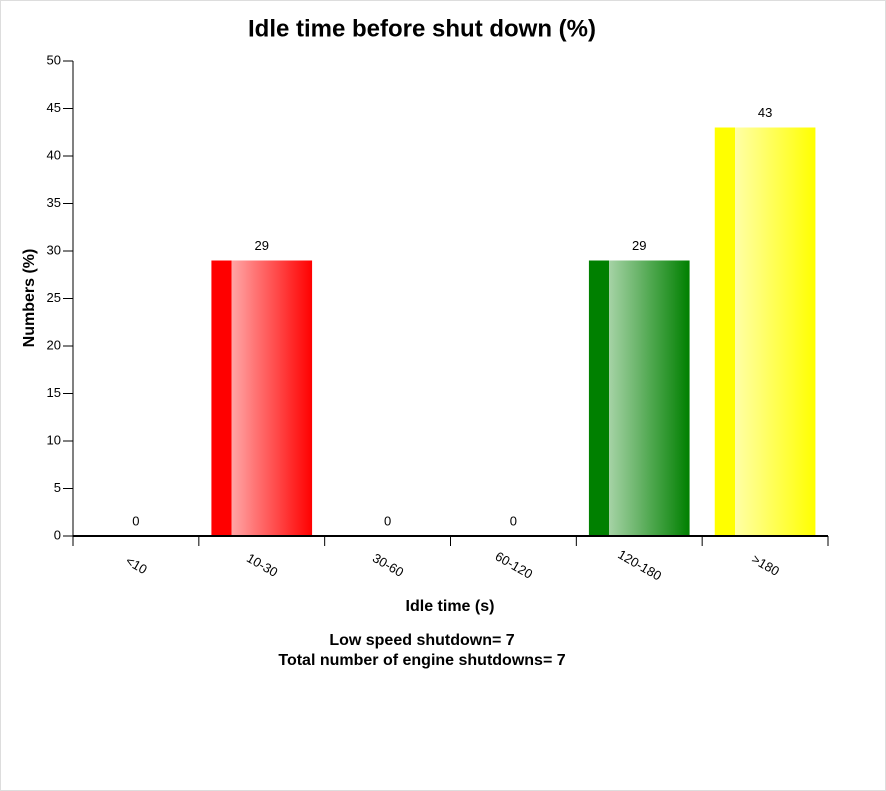 The height and width of the screenshot is (791, 886). What do you see at coordinates (54, 297) in the screenshot?
I see `y-tick-label: 25` at bounding box center [54, 297].